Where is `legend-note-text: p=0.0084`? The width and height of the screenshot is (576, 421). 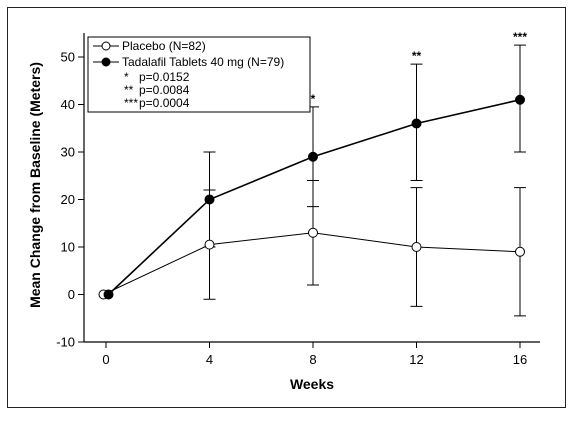
legend-note-text: p=0.0084 is located at coordinates (164, 90).